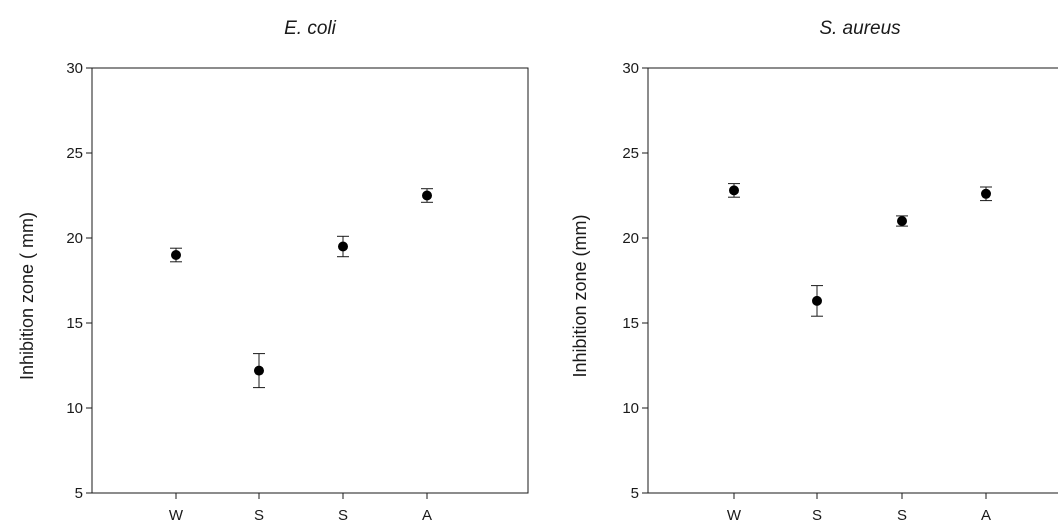 This screenshot has width=1058, height=529. What do you see at coordinates (860, 28) in the screenshot?
I see `chart-title: S. aureus` at bounding box center [860, 28].